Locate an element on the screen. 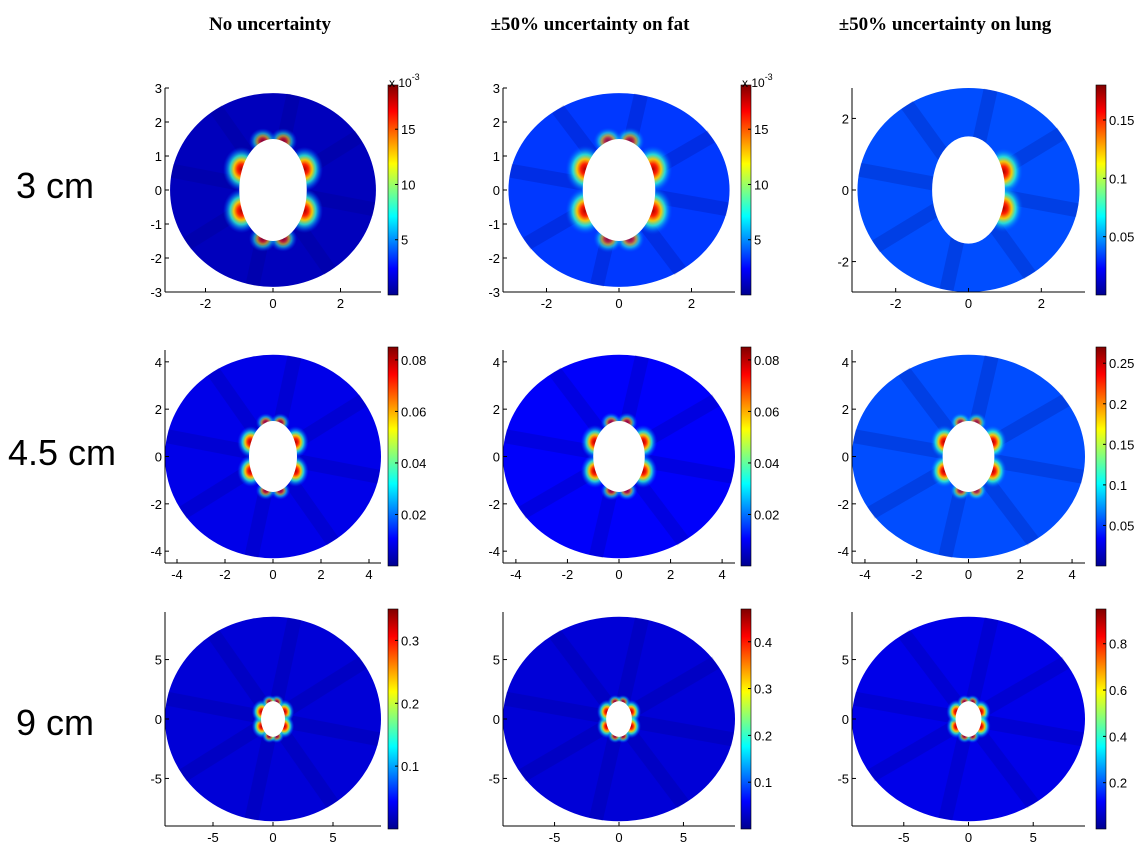 This screenshot has height=850, width=1138. heatmap-panel: -2 0 2 -2 0 2 0.05 0.1 0.15 is located at coordinates (985, 197).